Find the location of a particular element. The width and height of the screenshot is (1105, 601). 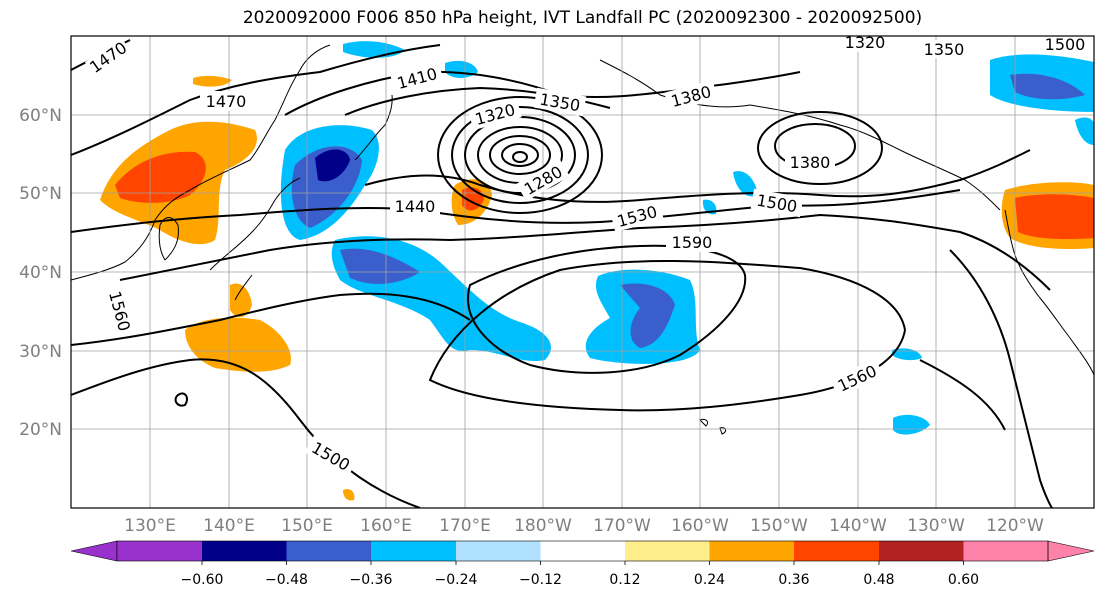

contour-label: 1380 is located at coordinates (810, 162).